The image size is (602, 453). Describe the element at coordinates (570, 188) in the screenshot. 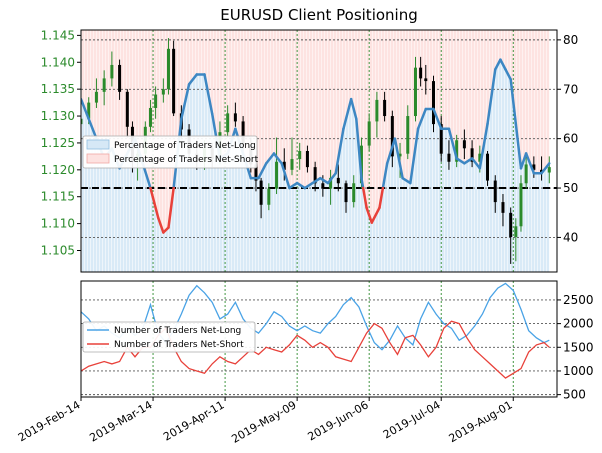

I see `right-axis-tick-label: 50` at that location.